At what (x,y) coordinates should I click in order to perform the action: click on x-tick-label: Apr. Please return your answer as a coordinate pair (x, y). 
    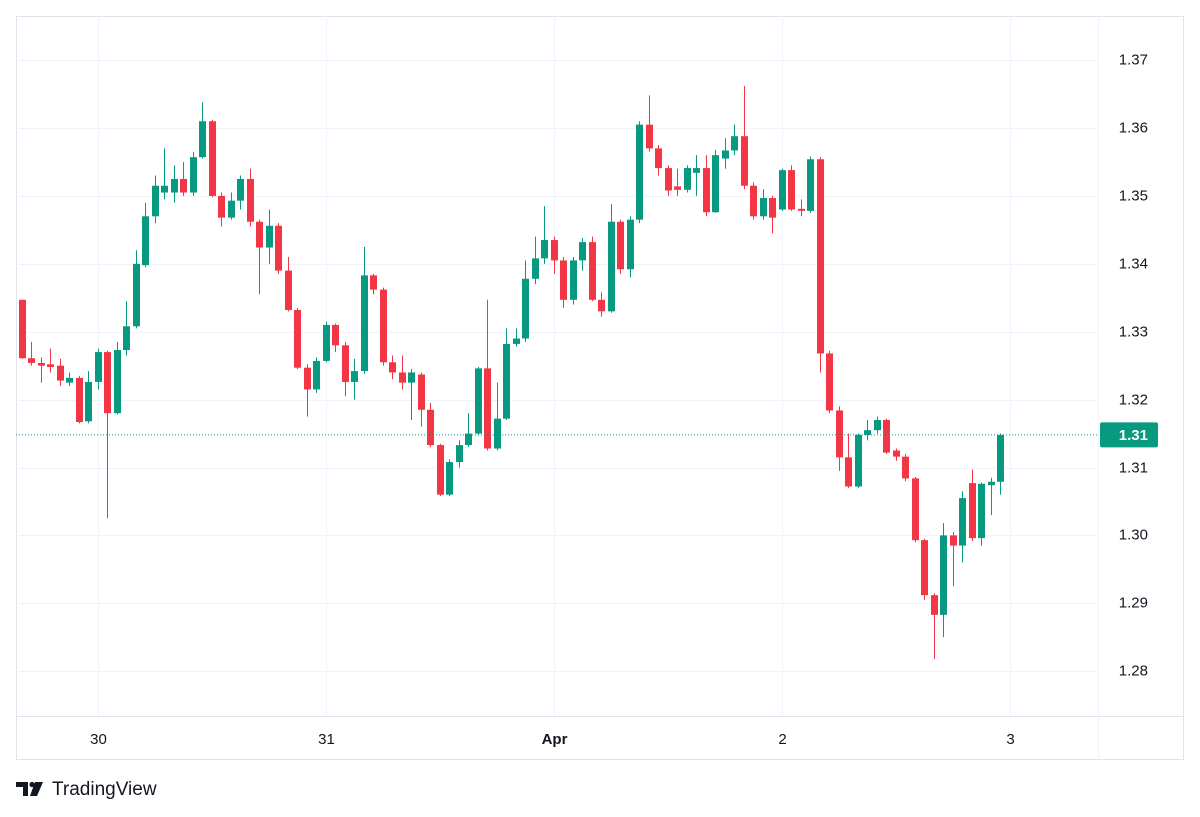
    Looking at the image, I should click on (555, 739).